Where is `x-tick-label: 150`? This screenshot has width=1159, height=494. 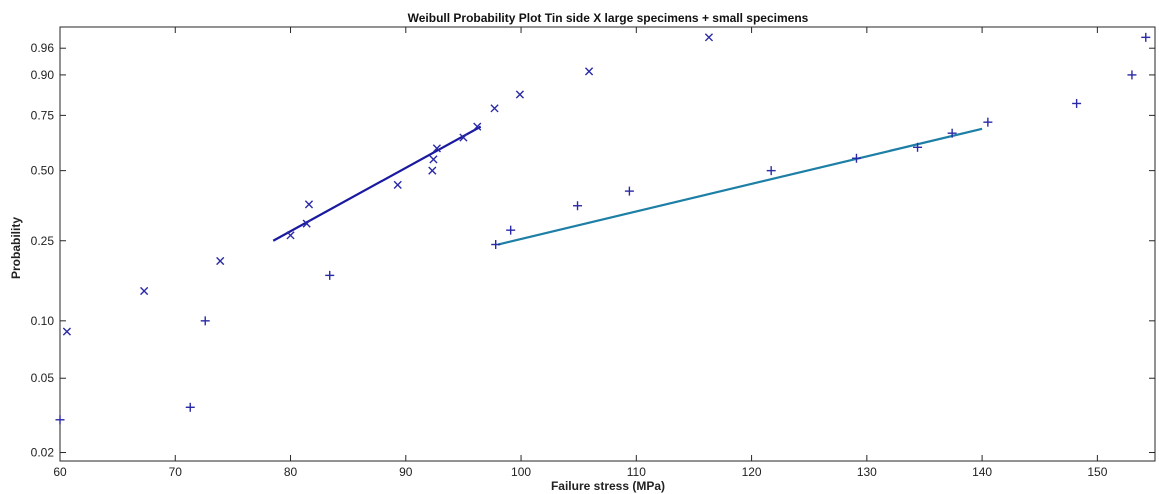
x-tick-label: 150 is located at coordinates (1097, 472).